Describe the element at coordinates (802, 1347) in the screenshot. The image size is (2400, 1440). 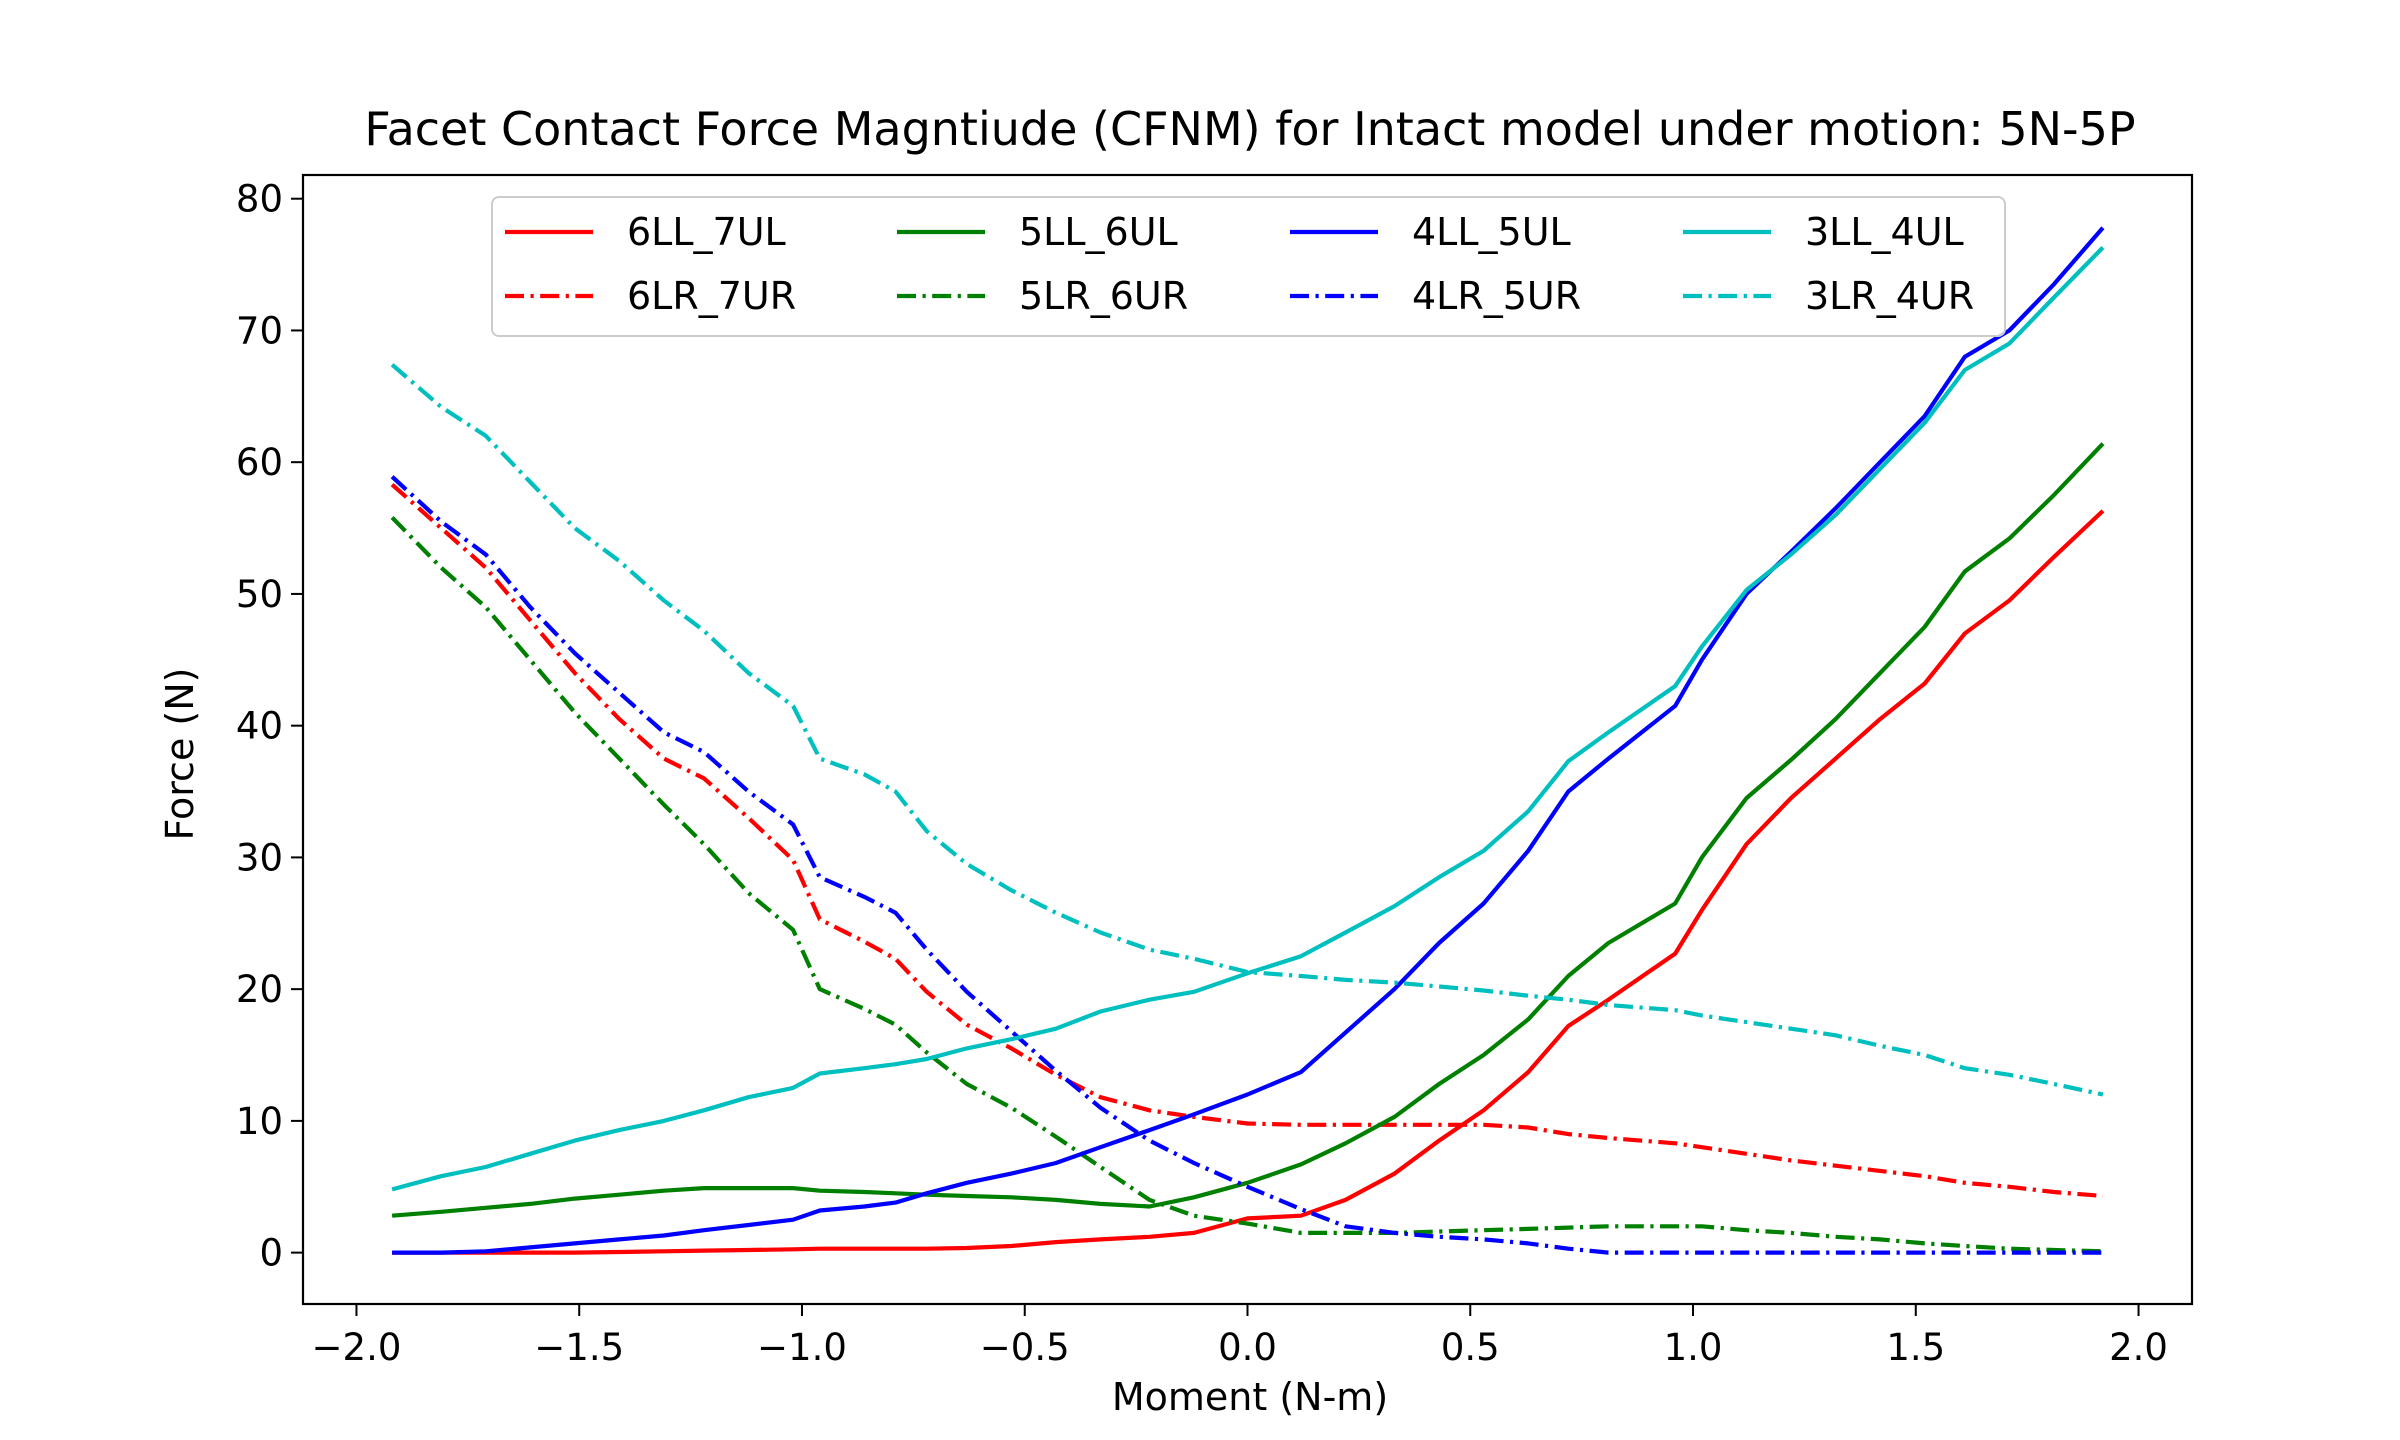
I see `x-tick-label: −1.0` at that location.